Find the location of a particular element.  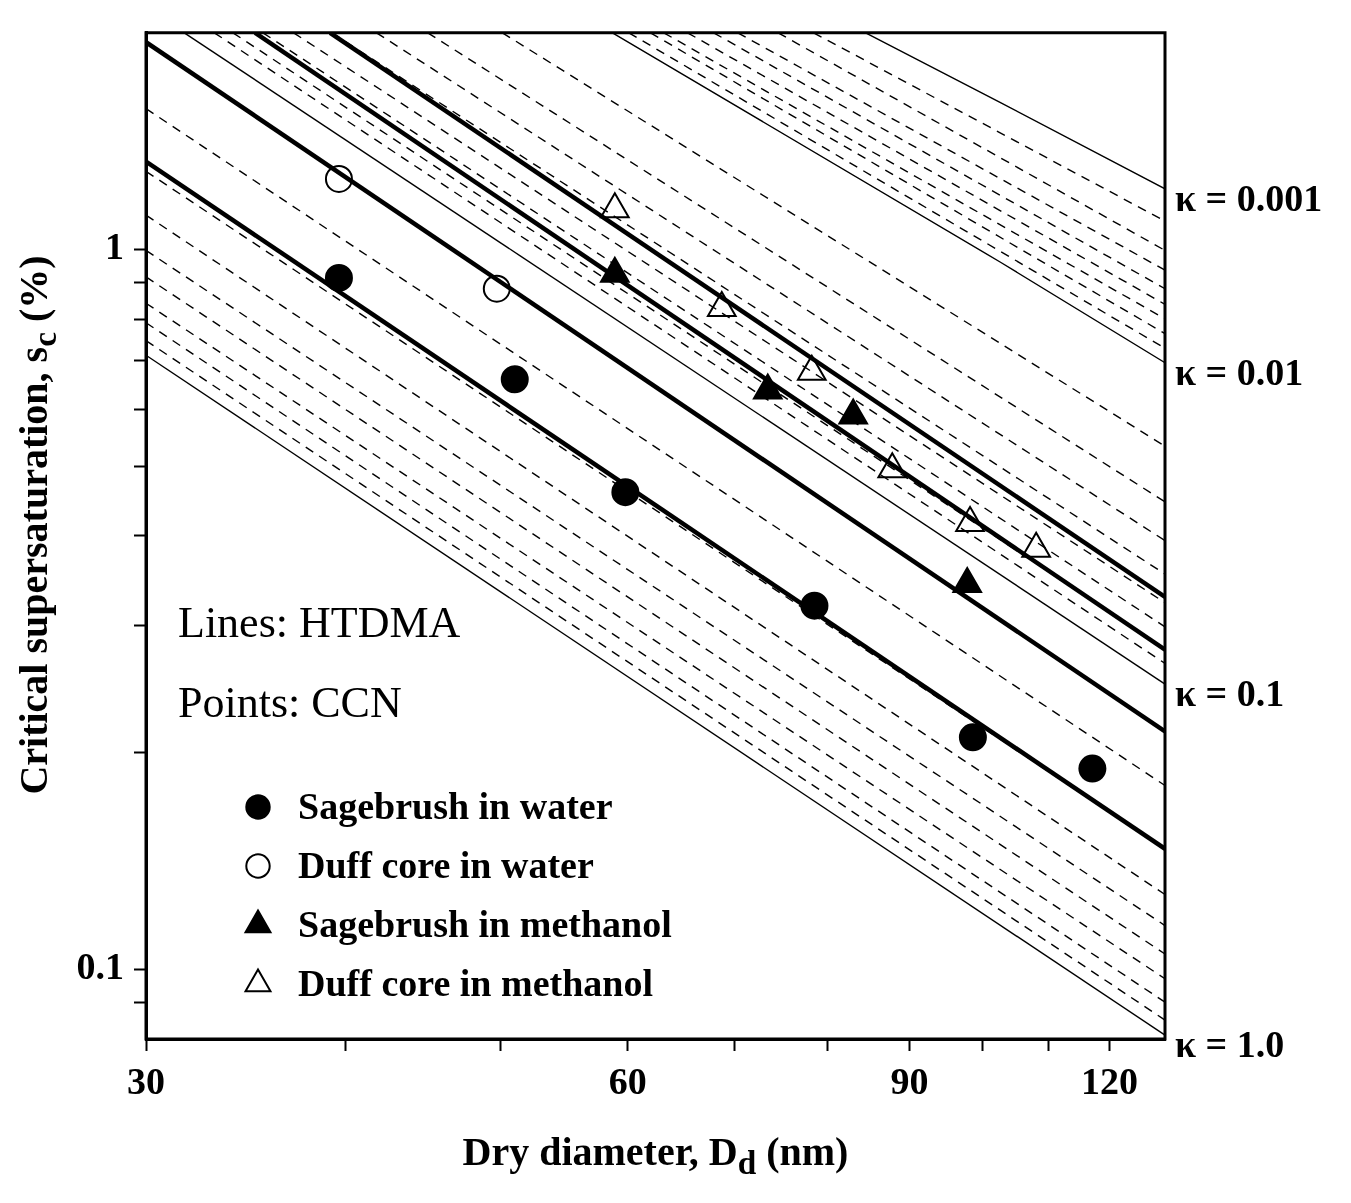

x-tick-label: 90 is located at coordinates (909, 1080).